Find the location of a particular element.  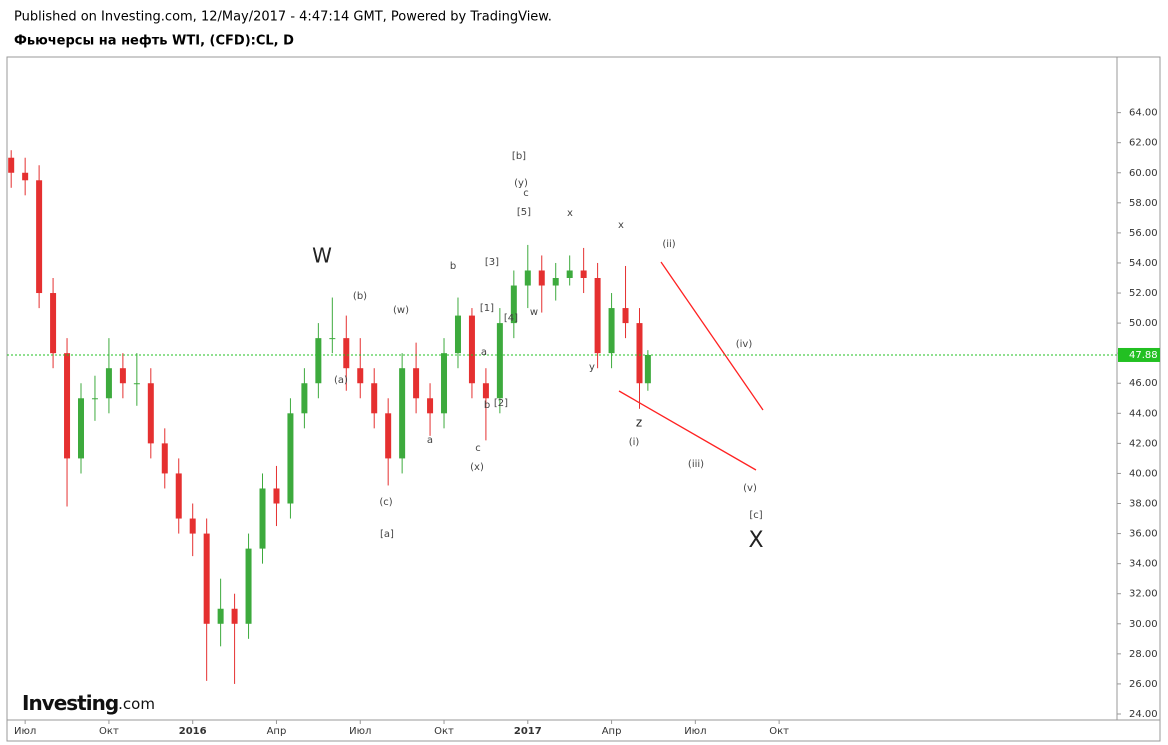

wave-label: [5] is located at coordinates (524, 212).